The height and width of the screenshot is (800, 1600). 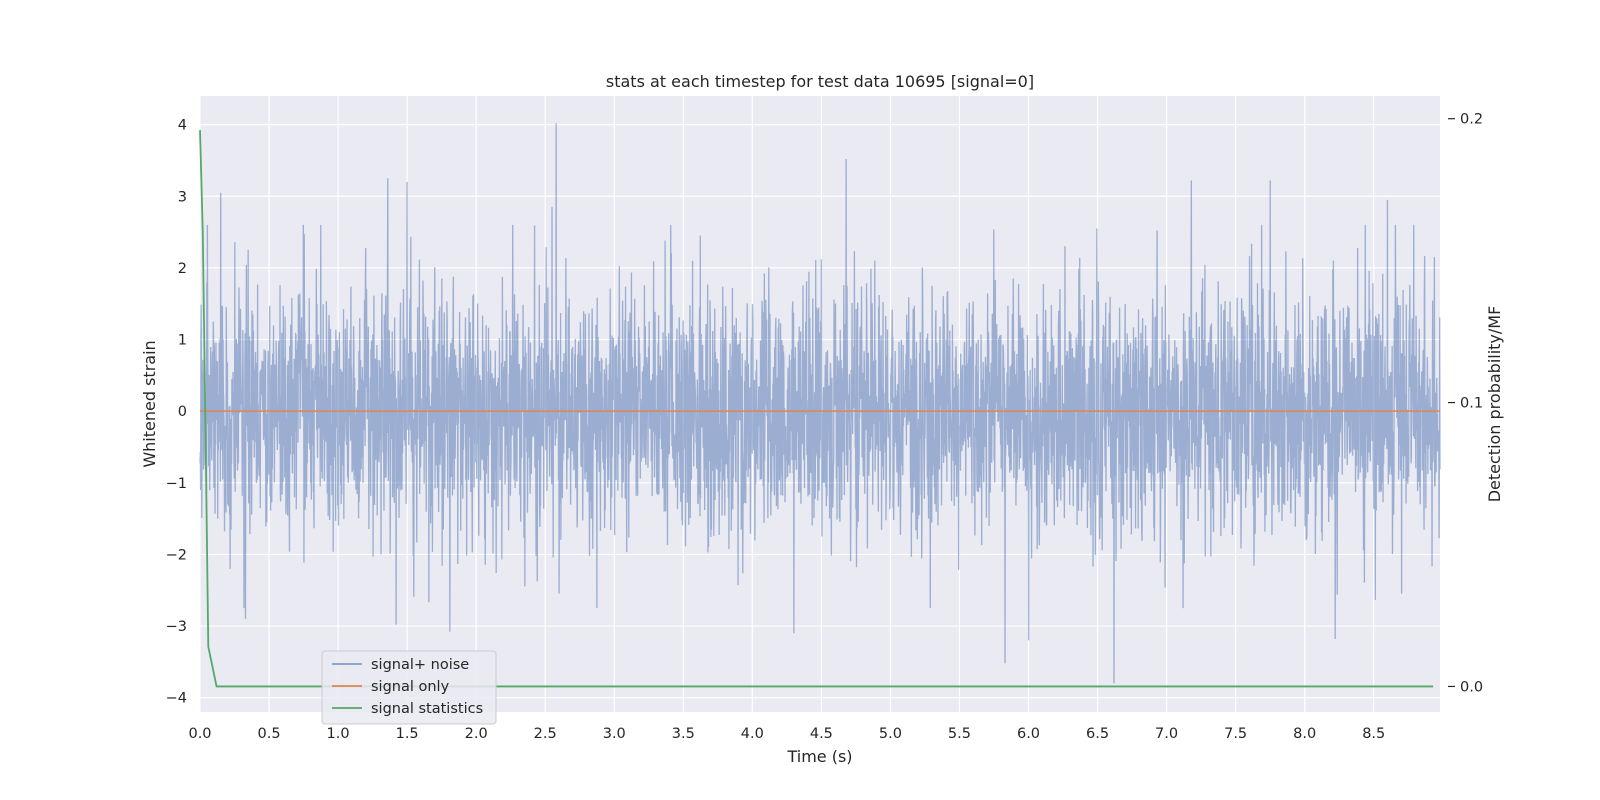 I want to click on y-tick-label: −4, so click(x=176, y=699).